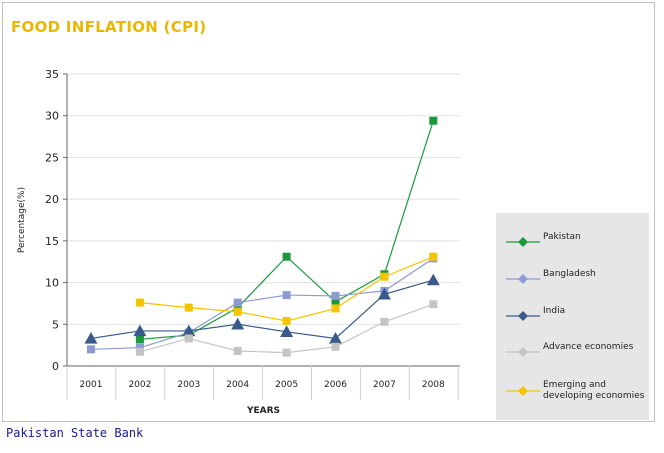 Image resolution: width=664 pixels, height=453 pixels. Describe the element at coordinates (433, 385) in the screenshot. I see `x-tick-label: 2008` at that location.